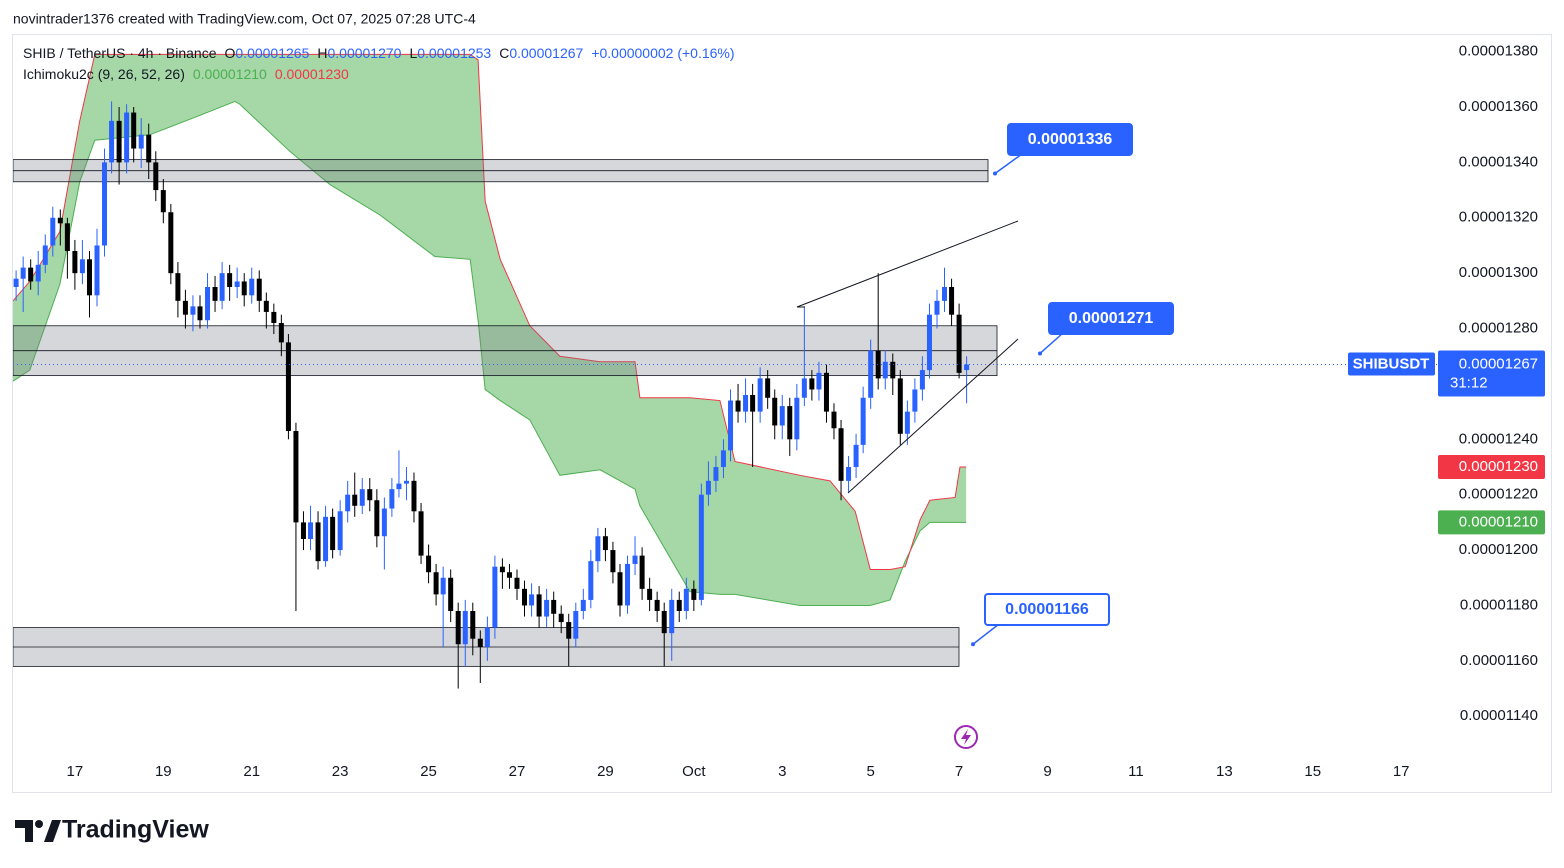  Describe the element at coordinates (662, 53) in the screenshot. I see `legend-change: +0.00000002 (+0.16%)` at that location.